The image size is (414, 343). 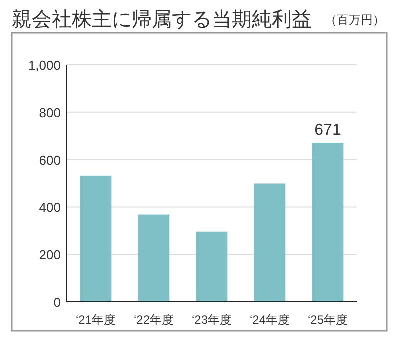 I want to click on y-tick-label: 400, so click(x=50, y=208).